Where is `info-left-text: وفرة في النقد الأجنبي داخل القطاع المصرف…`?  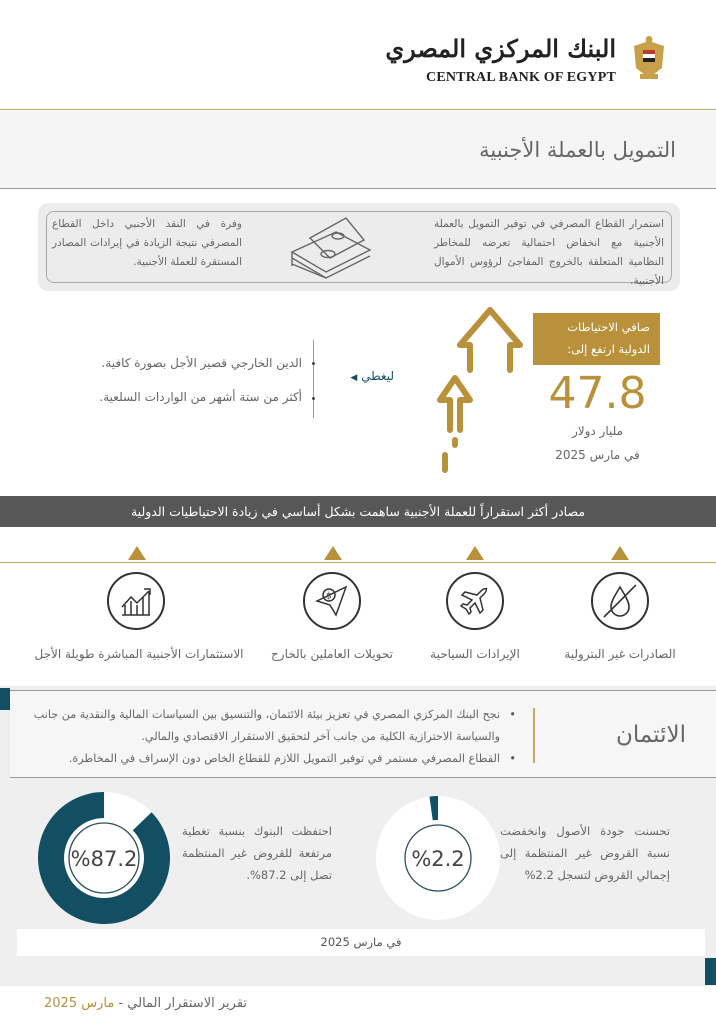
info-left-text: وفرة في النقد الأجنبي داخل القطاع المصرف… is located at coordinates (147, 243).